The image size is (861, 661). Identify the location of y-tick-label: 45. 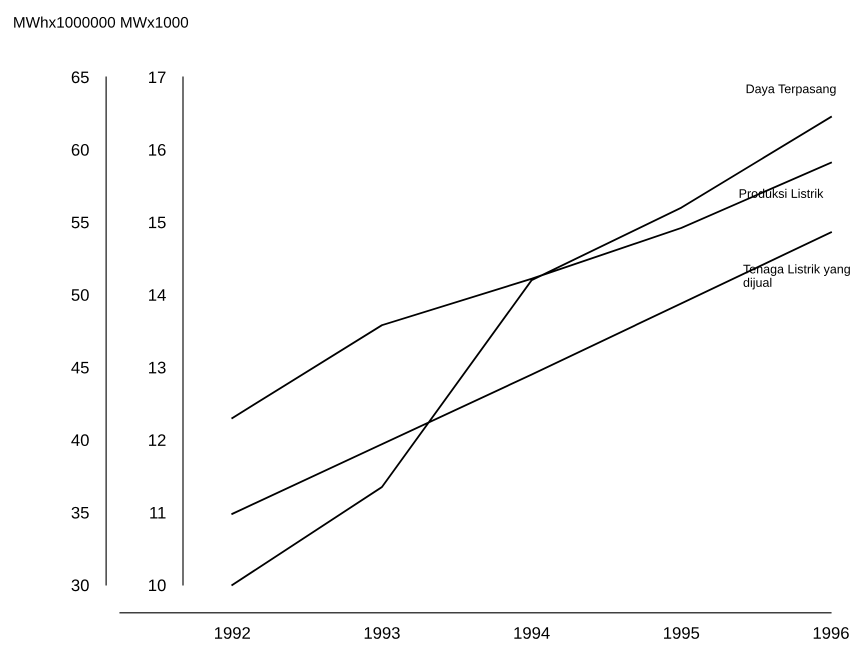
(80, 368).